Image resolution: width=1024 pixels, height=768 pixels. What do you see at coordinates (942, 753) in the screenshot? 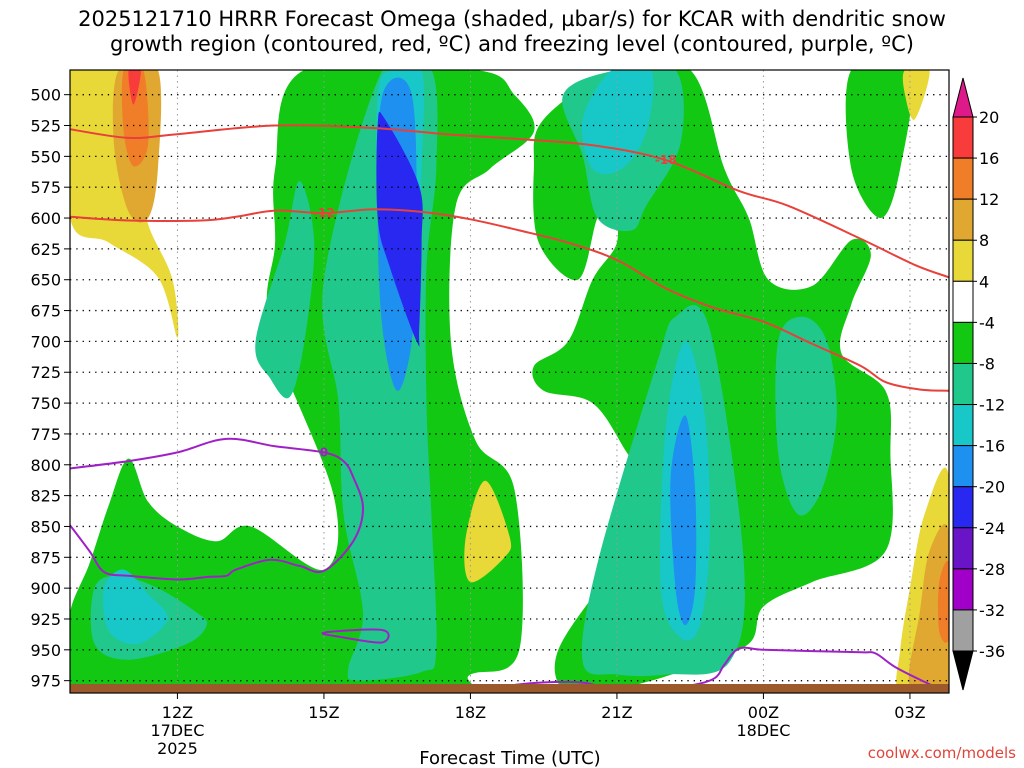
I see `credit-text: coolwx.com/models` at bounding box center [942, 753].